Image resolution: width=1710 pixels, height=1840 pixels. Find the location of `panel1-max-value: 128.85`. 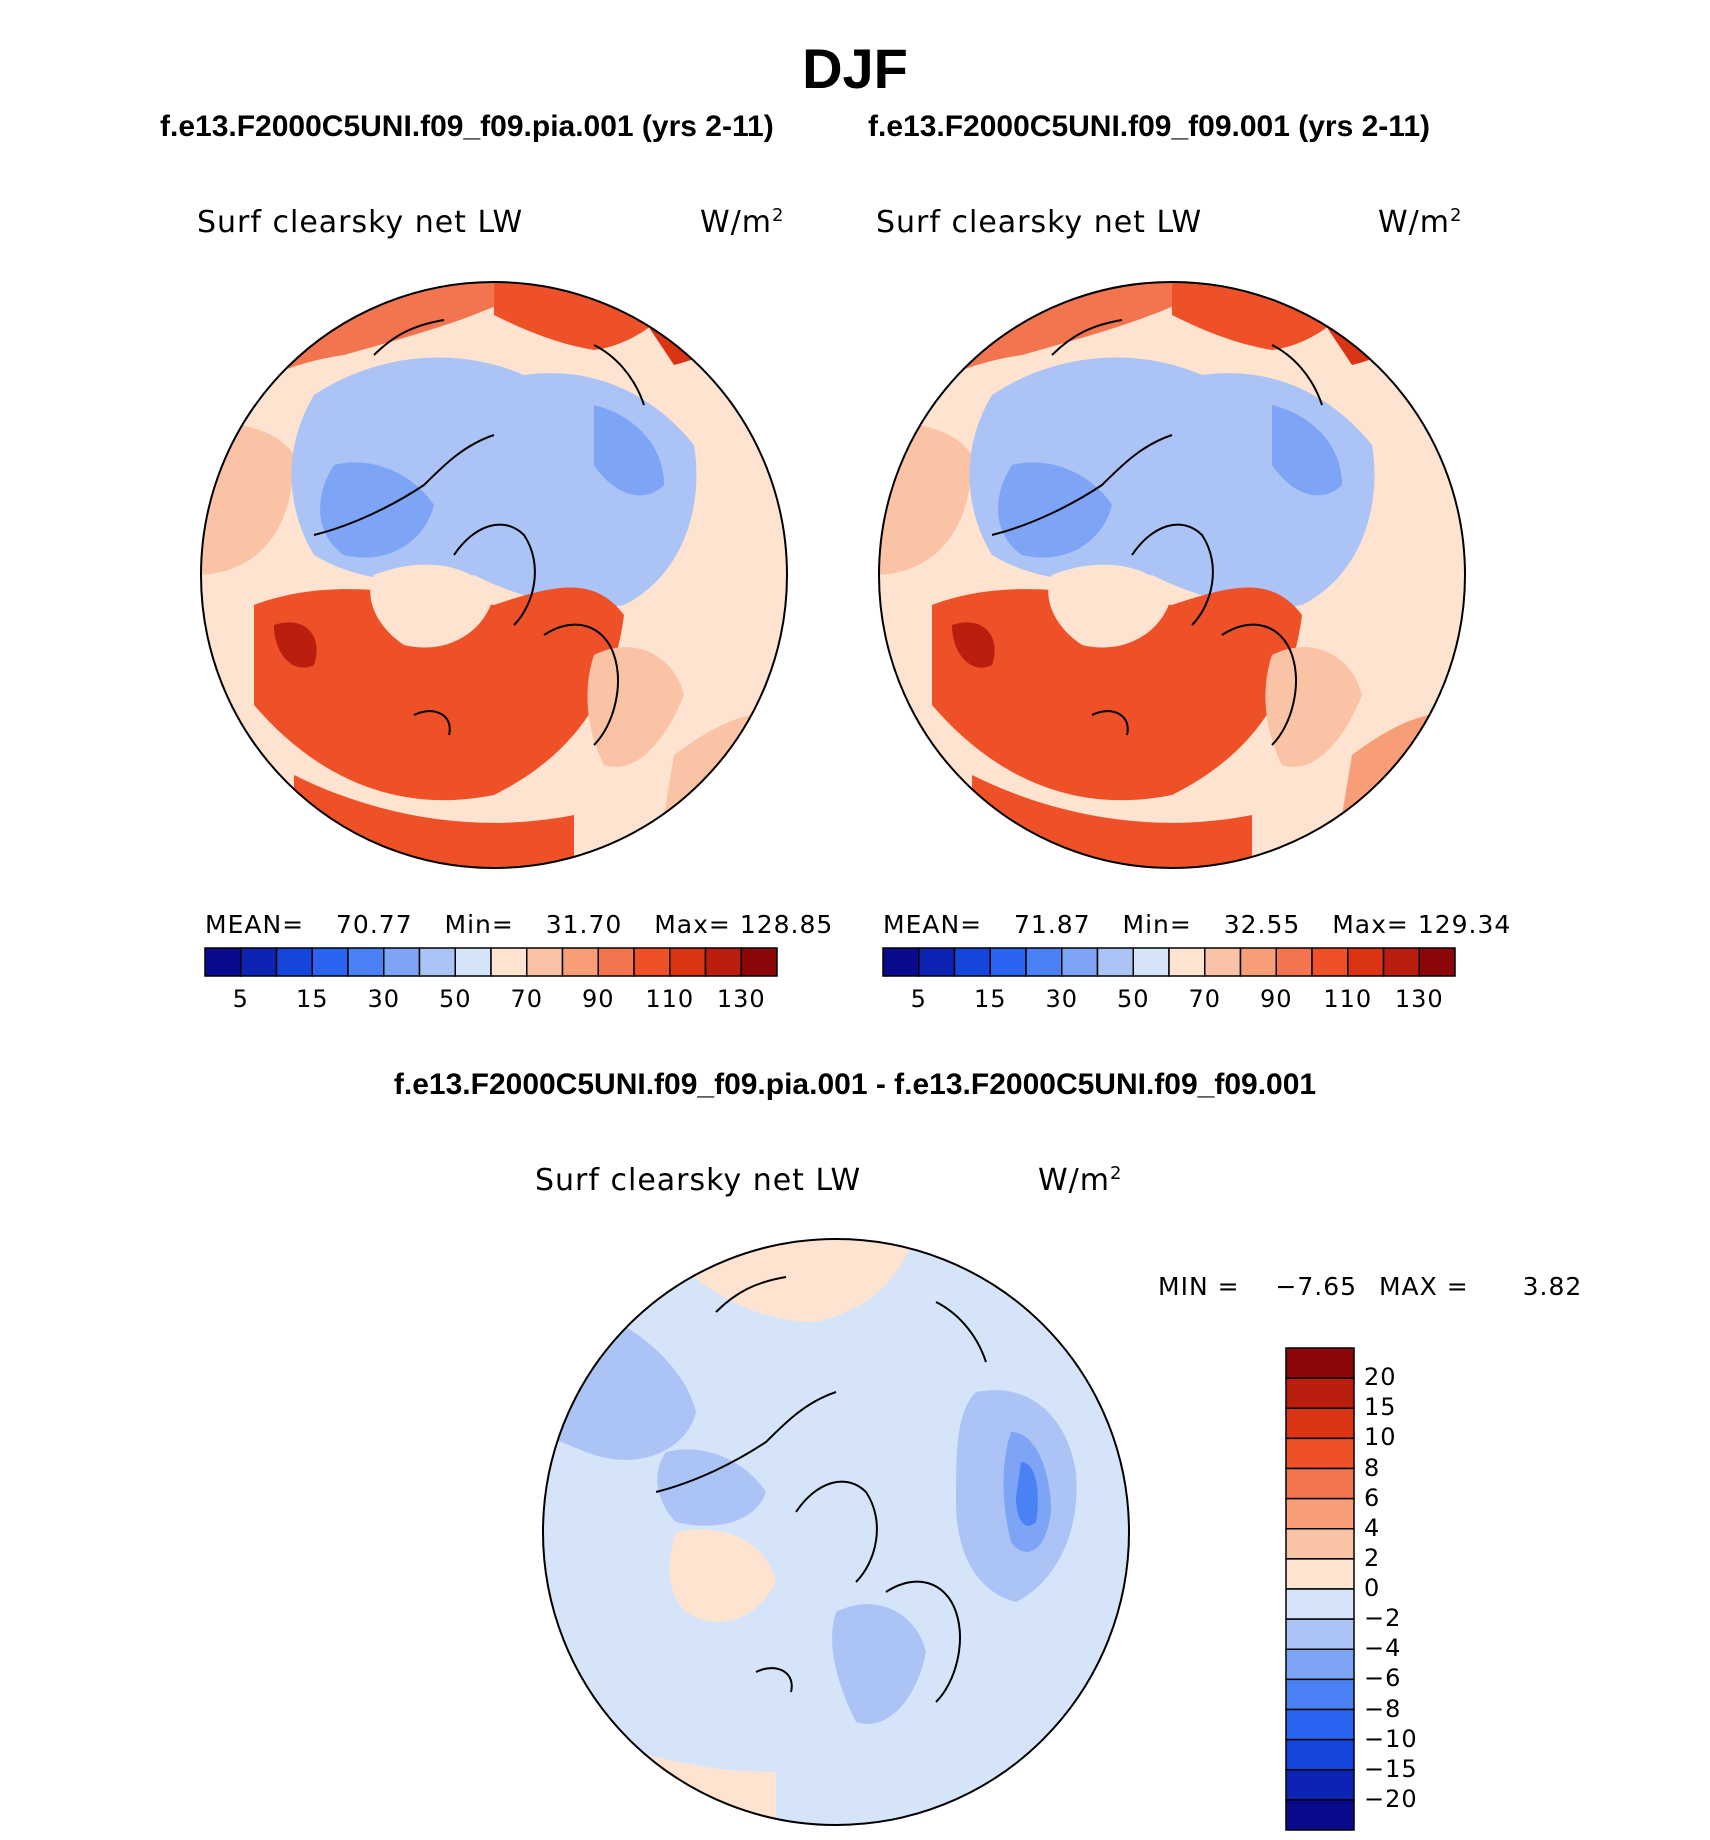

panel1-max-value: 128.85 is located at coordinates (786, 924).